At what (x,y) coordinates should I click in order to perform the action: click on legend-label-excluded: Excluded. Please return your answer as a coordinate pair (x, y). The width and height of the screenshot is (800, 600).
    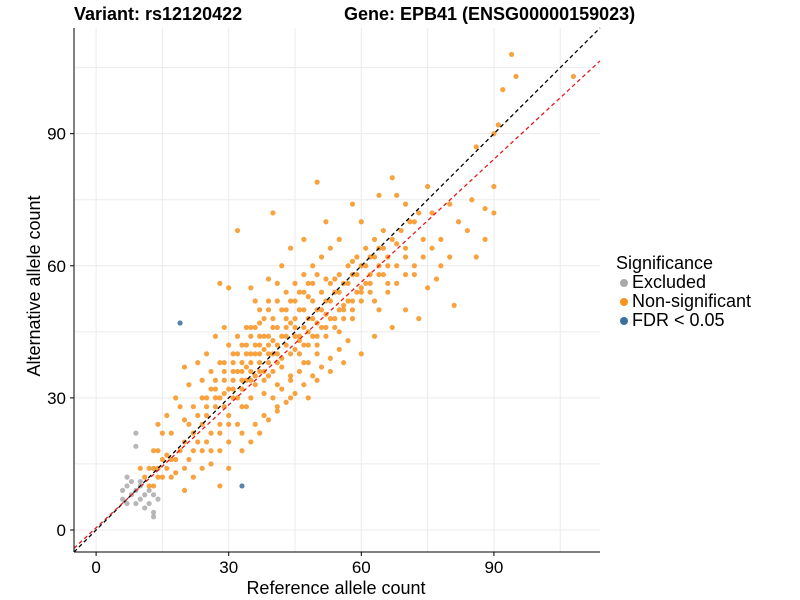
    Looking at the image, I should click on (669, 282).